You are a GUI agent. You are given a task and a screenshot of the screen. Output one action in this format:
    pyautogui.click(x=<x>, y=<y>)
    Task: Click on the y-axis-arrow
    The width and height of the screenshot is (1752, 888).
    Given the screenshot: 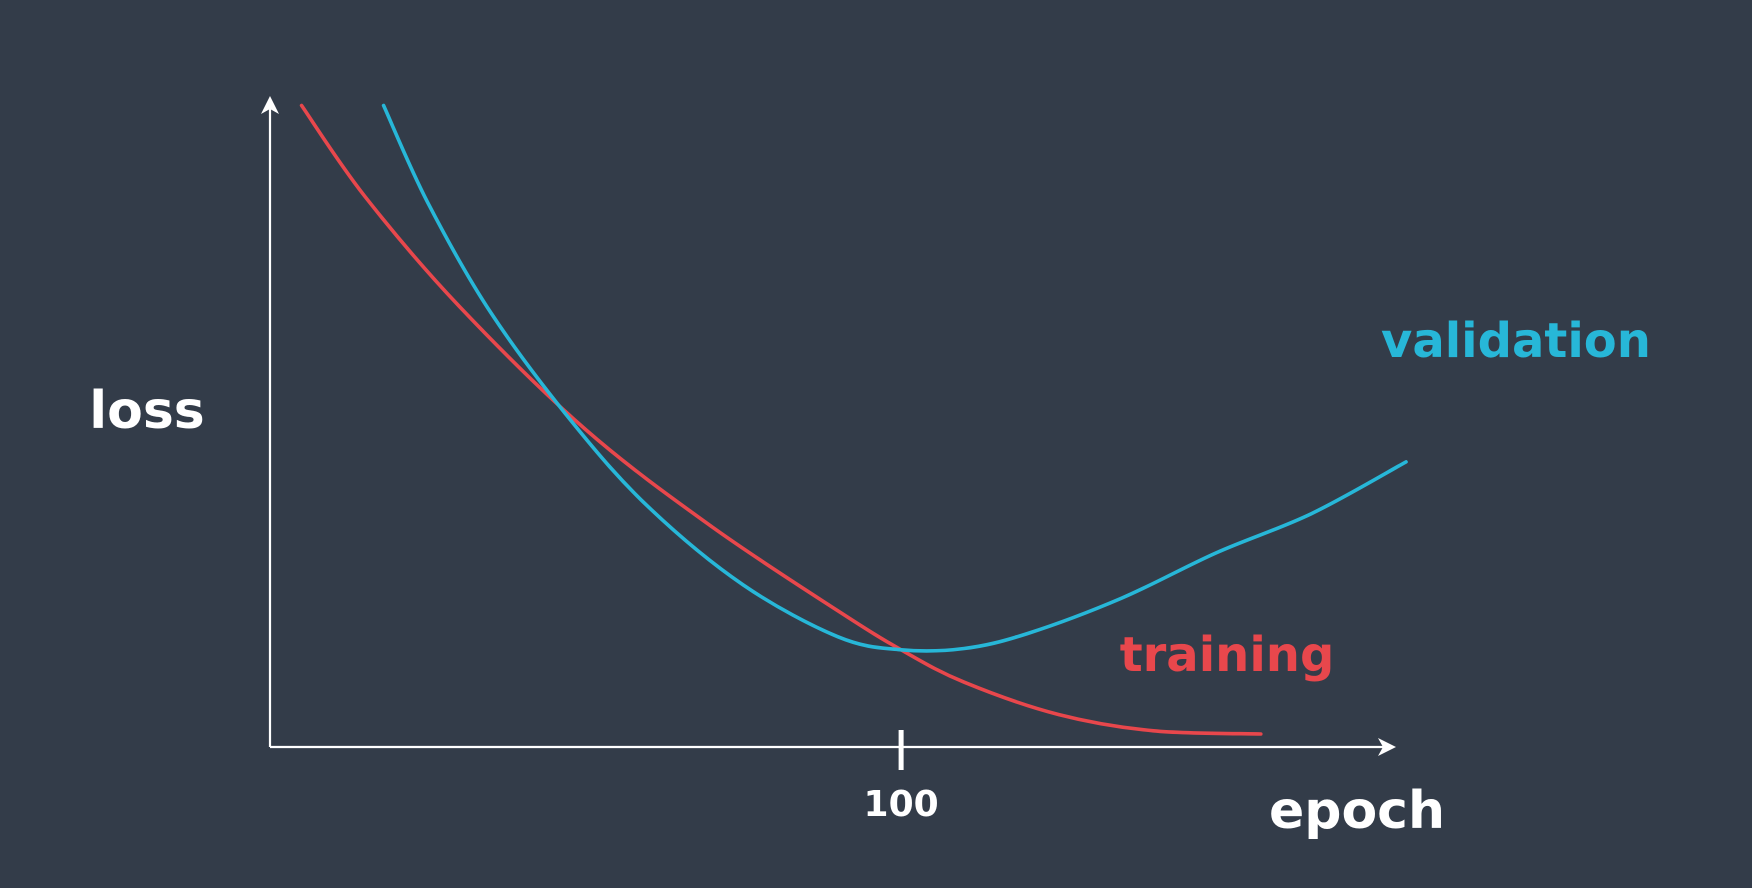 What is the action you would take?
    pyautogui.click(x=270, y=105)
    